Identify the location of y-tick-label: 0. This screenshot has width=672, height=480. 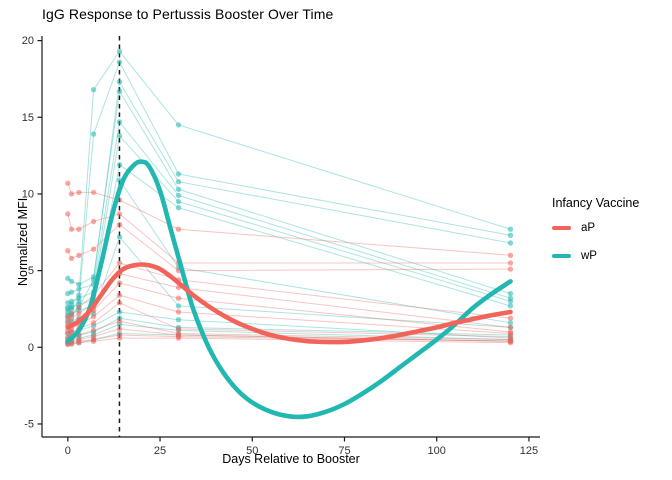
(31, 348).